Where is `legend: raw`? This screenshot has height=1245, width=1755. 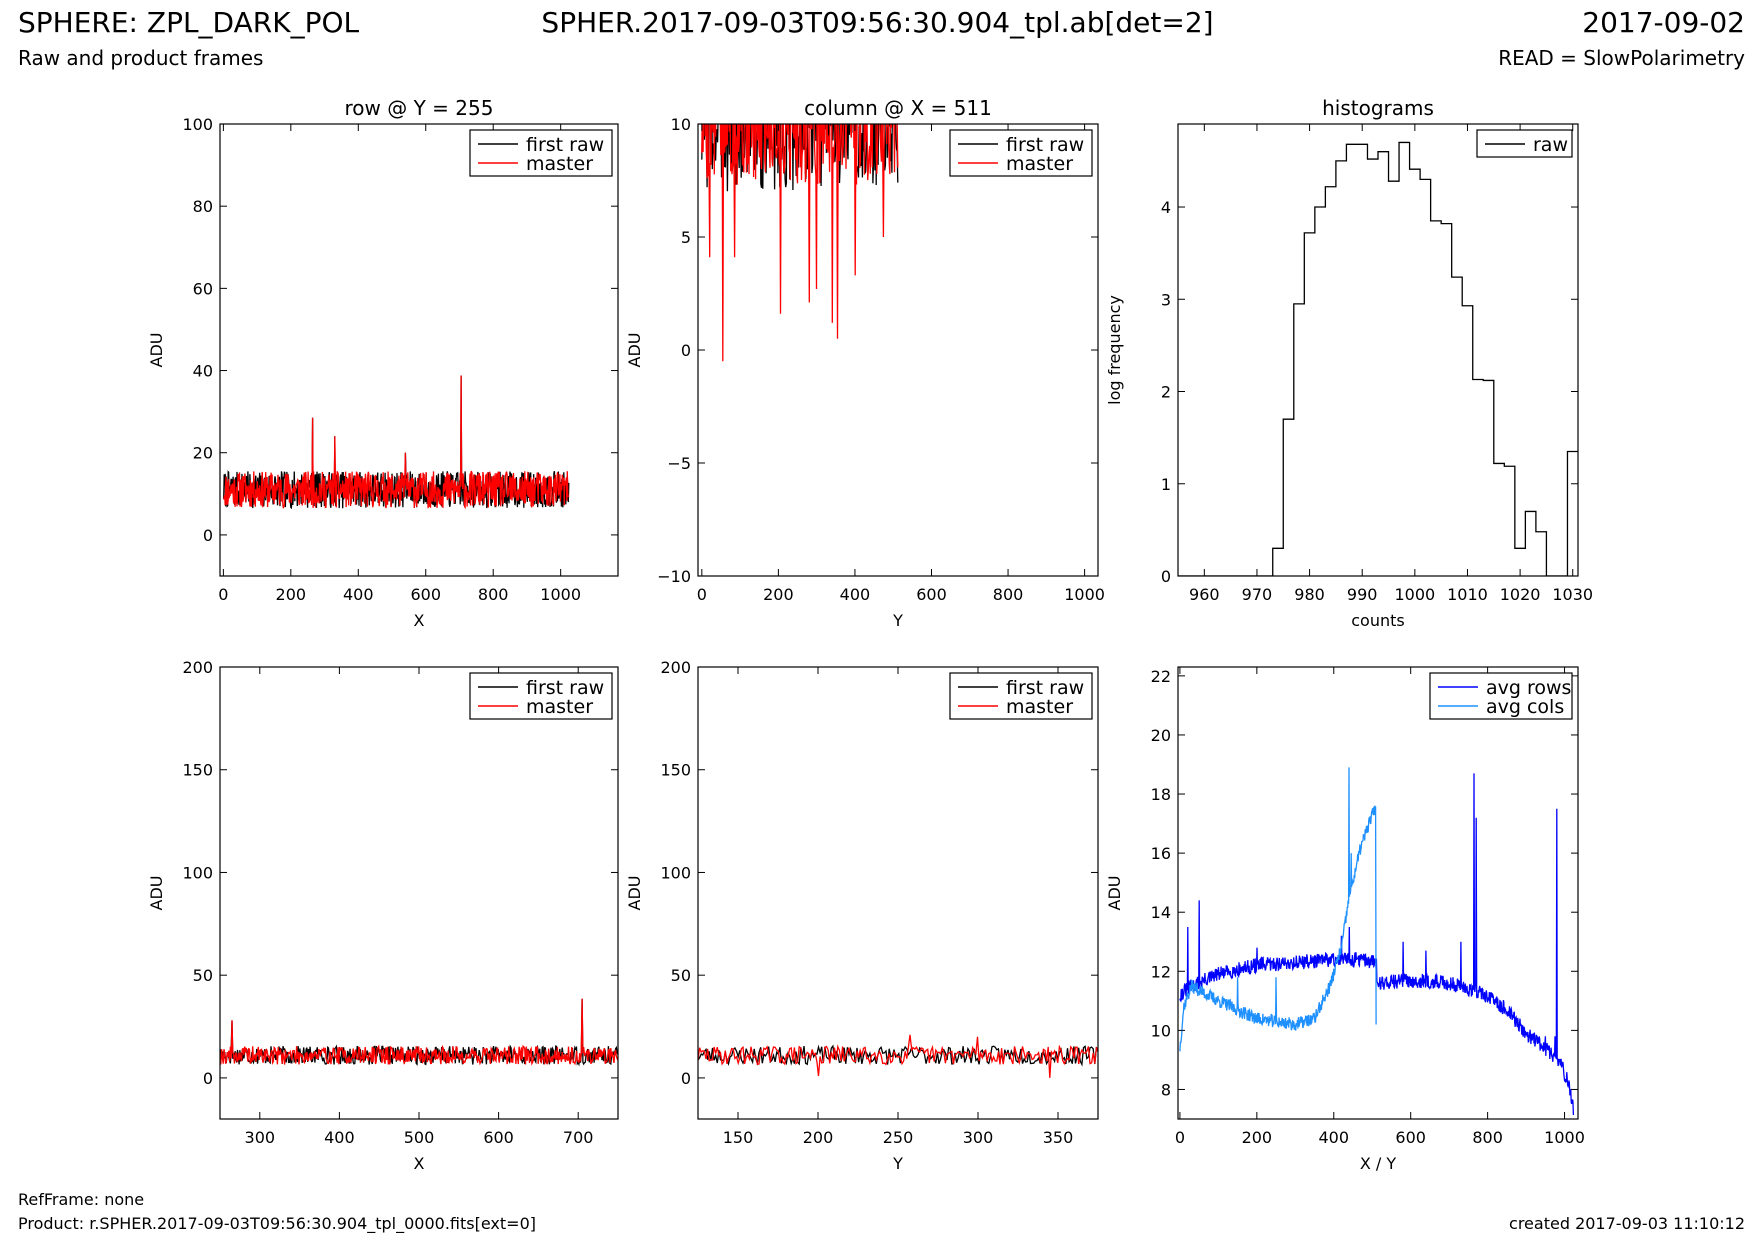 legend: raw is located at coordinates (1524, 143).